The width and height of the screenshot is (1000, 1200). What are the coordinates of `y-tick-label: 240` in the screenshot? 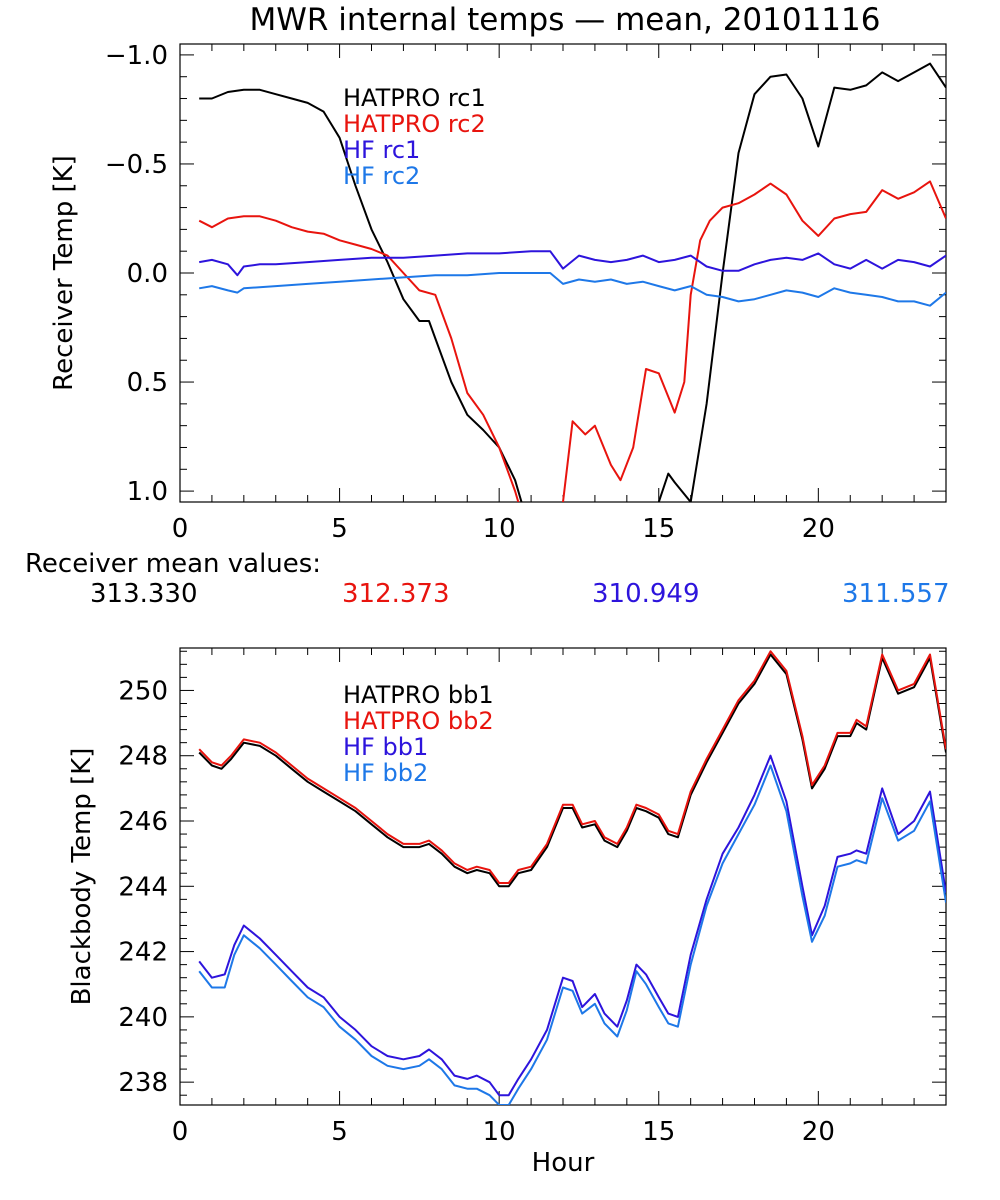 It's located at (143, 1018).